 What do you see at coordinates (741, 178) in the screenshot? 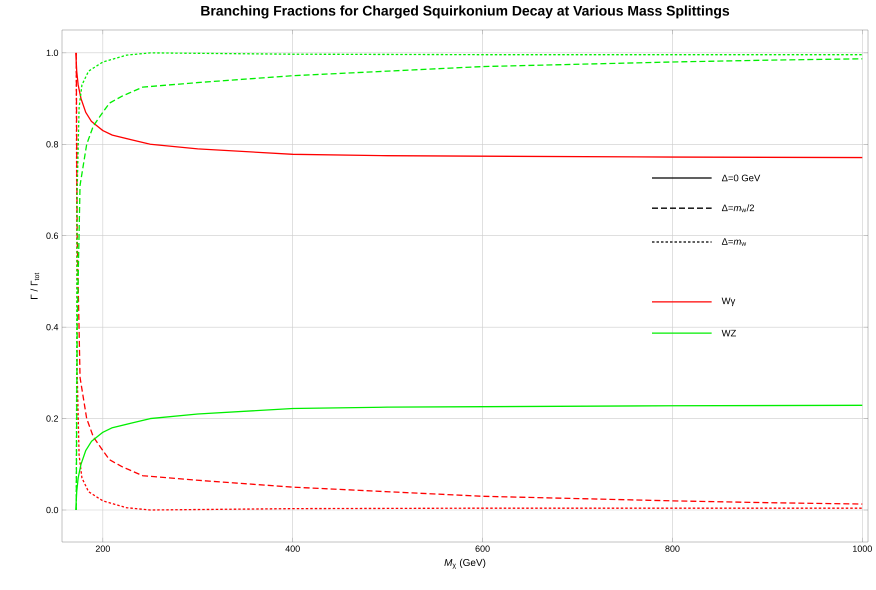
I see `annotation: Δ=0 GeV` at bounding box center [741, 178].